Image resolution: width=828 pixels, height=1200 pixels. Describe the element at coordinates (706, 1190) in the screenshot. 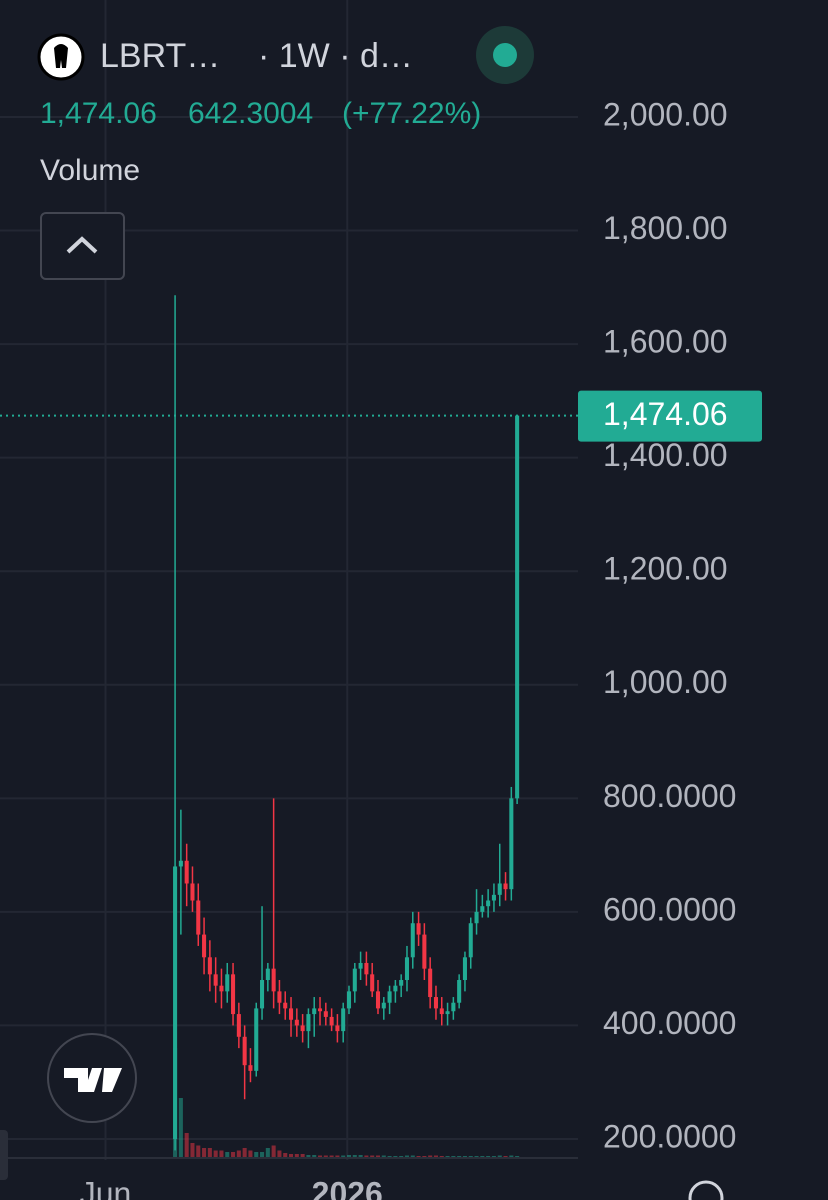

I see `settings-icon` at that location.